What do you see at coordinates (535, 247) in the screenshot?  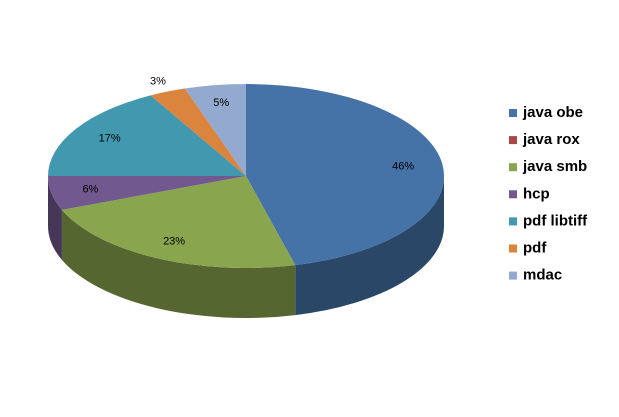 I see `legend-label: pdf` at bounding box center [535, 247].